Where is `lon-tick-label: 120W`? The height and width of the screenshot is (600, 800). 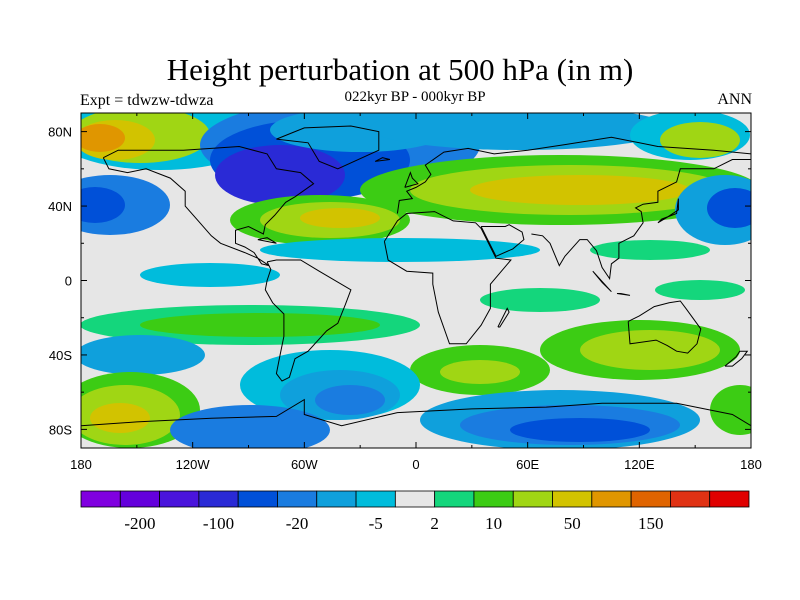
lon-tick-label: 120W is located at coordinates (193, 464).